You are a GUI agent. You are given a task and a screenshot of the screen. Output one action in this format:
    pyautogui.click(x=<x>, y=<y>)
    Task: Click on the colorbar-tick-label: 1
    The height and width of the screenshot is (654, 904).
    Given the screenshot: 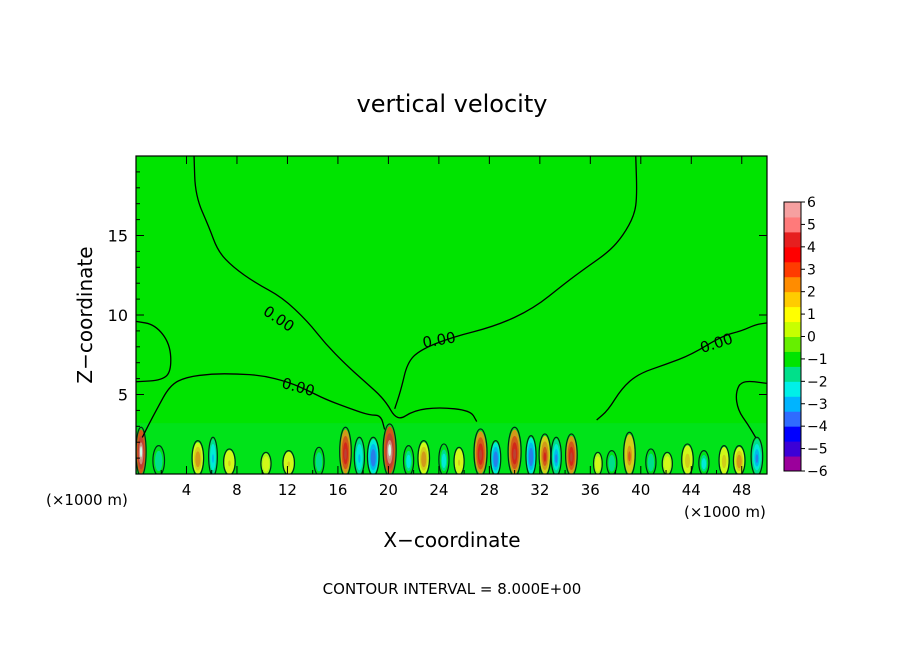 What is the action you would take?
    pyautogui.click(x=811, y=315)
    